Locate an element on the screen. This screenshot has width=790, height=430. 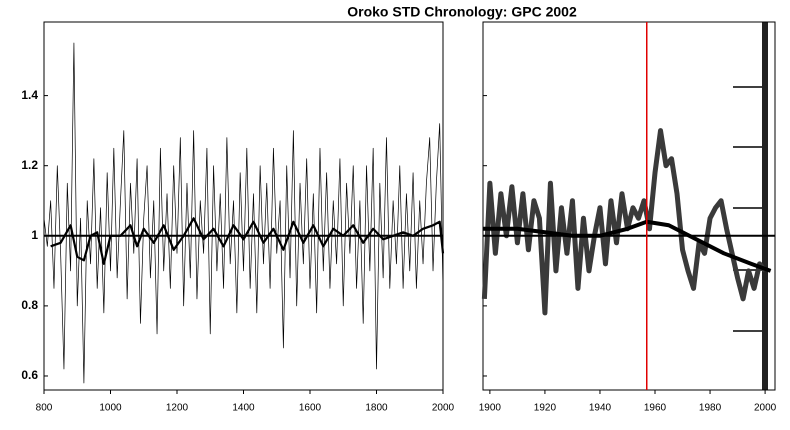
y-tick-label: 0.8 is located at coordinates (29, 305).